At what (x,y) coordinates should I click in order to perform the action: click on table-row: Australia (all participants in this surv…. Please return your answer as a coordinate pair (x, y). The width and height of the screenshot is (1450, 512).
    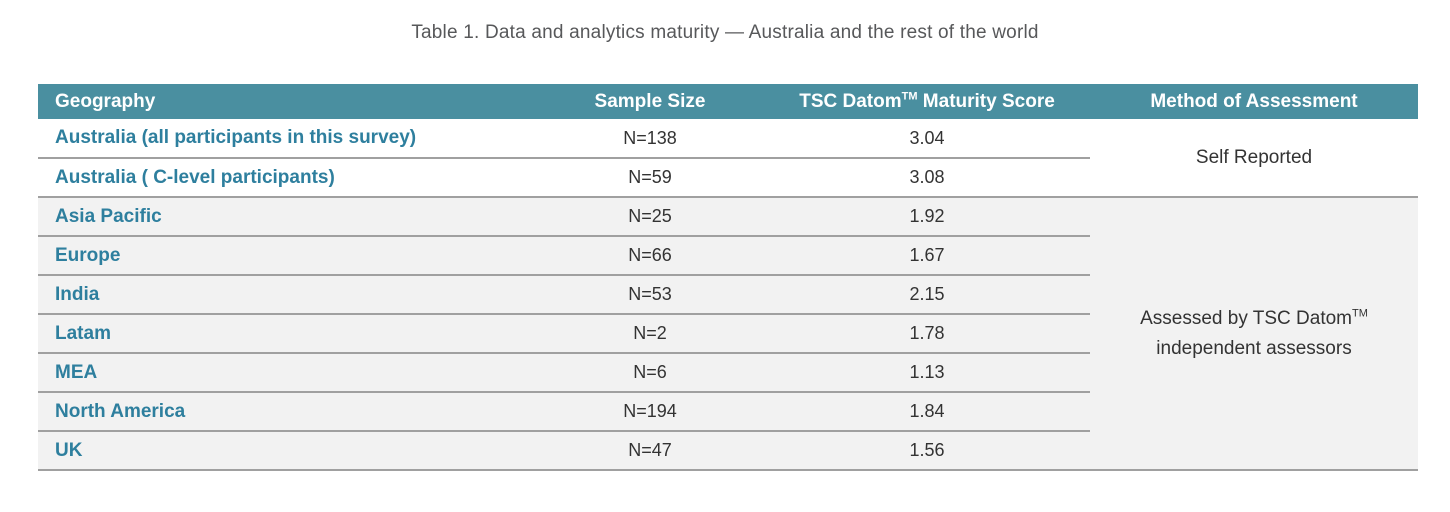
    Looking at the image, I should click on (728, 158).